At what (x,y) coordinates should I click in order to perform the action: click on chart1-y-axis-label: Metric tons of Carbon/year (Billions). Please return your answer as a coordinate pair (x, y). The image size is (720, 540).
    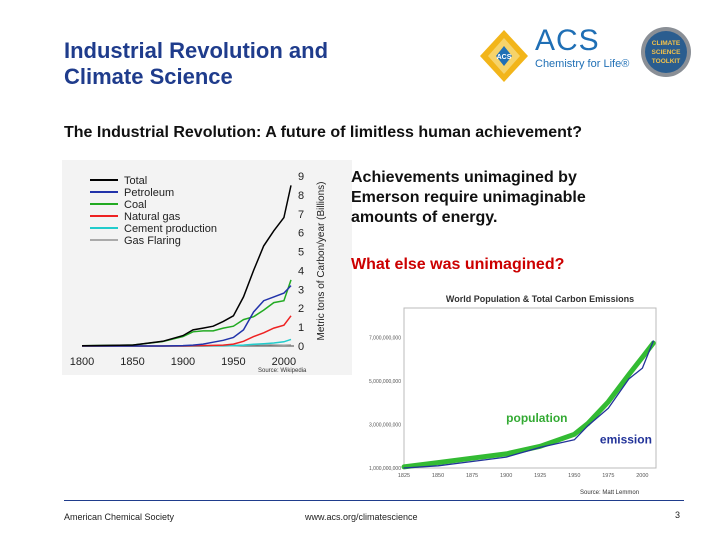
    Looking at the image, I should click on (321, 261).